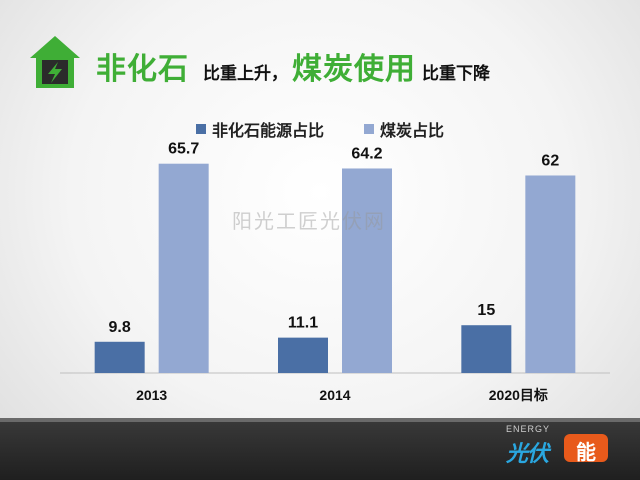 The width and height of the screenshot is (640, 480). Describe the element at coordinates (456, 73) in the screenshot. I see `title-part-4: 比重下降` at that location.